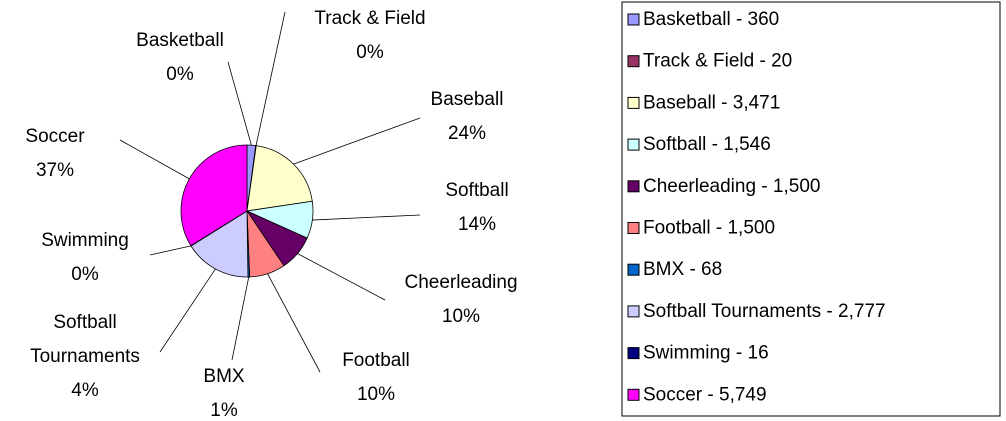 Image resolution: width=1006 pixels, height=421 pixels. I want to click on slice-name: Swimming, so click(85, 240).